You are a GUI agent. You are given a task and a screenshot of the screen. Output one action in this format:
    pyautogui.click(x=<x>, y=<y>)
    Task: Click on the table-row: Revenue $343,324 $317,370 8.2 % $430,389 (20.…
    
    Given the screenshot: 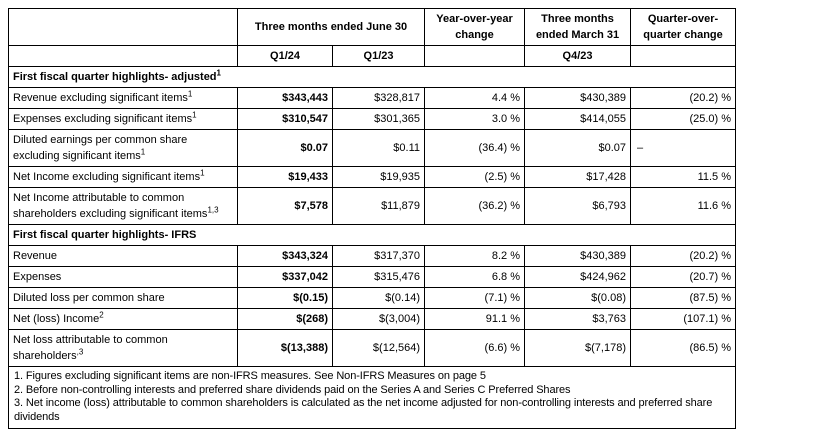 What is the action you would take?
    pyautogui.click(x=372, y=256)
    